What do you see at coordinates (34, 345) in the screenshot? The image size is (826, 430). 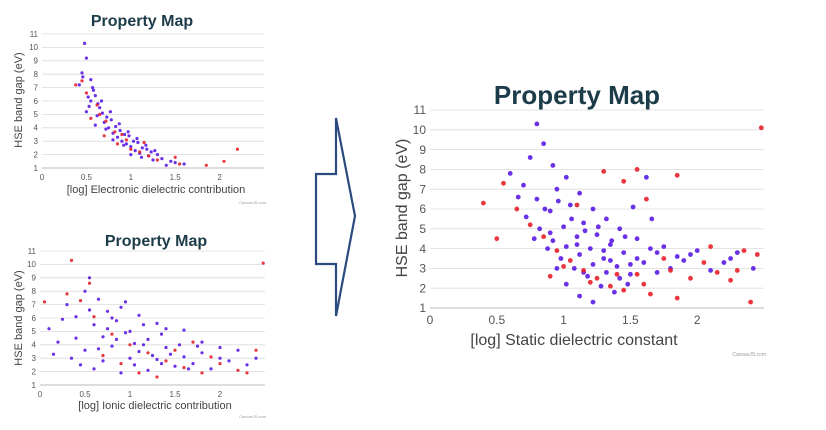 I see `chart-1-ytick-label: 4` at bounding box center [34, 345].